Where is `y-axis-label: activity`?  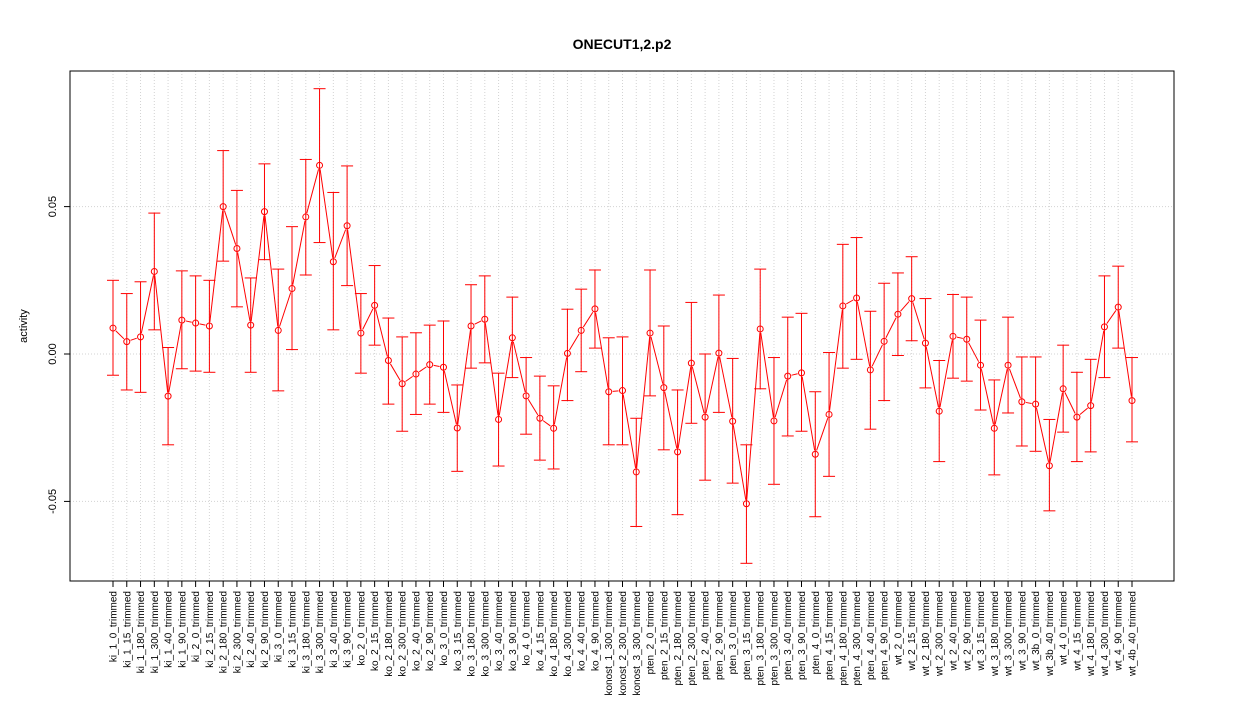 y-axis-label: activity is located at coordinates (24, 326).